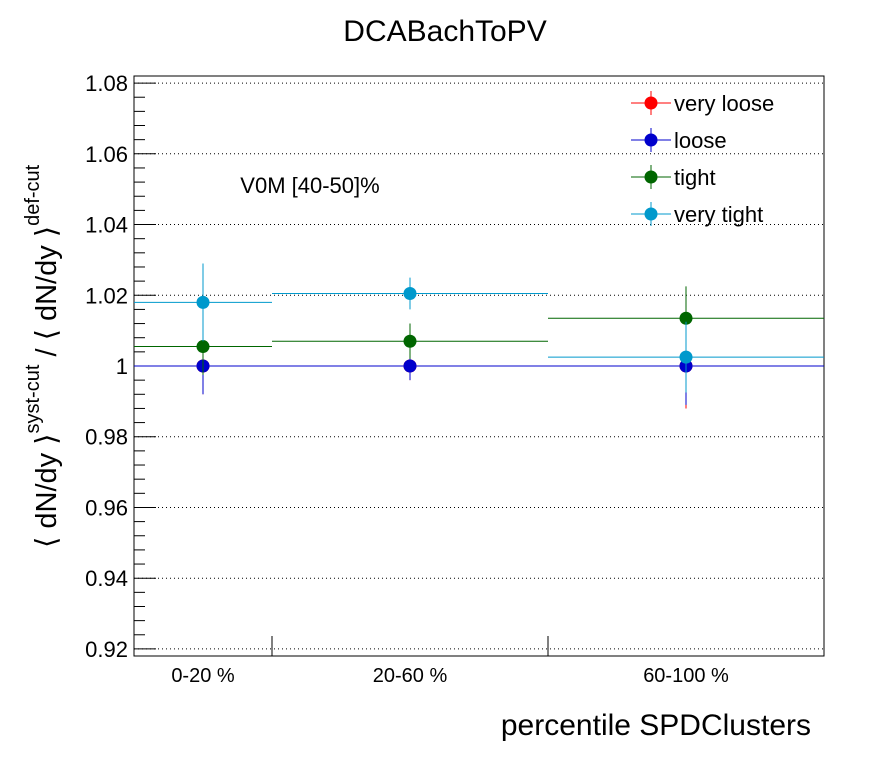 The image size is (896, 772). I want to click on x-tick-label: 0-20 %, so click(203, 676).